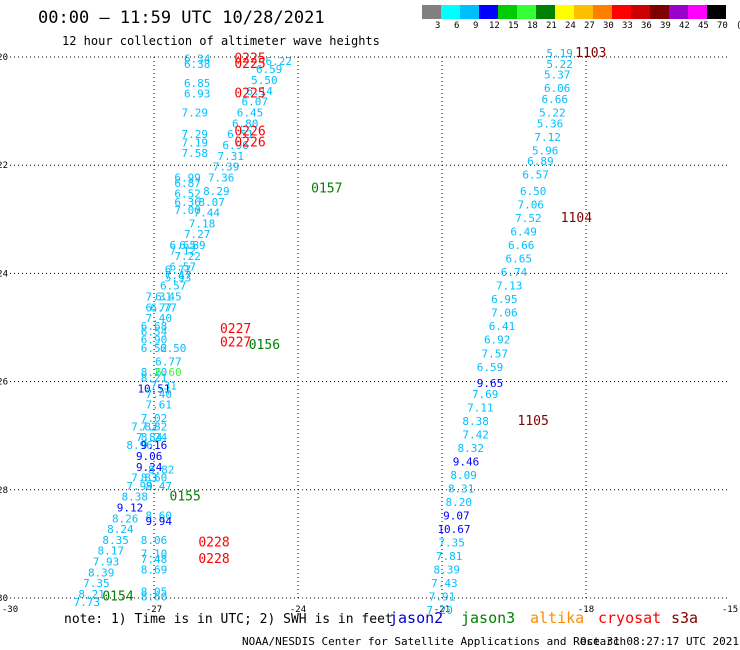 The width and height of the screenshot is (740, 650). I want to click on pass-time-label: 0226, so click(249, 131).